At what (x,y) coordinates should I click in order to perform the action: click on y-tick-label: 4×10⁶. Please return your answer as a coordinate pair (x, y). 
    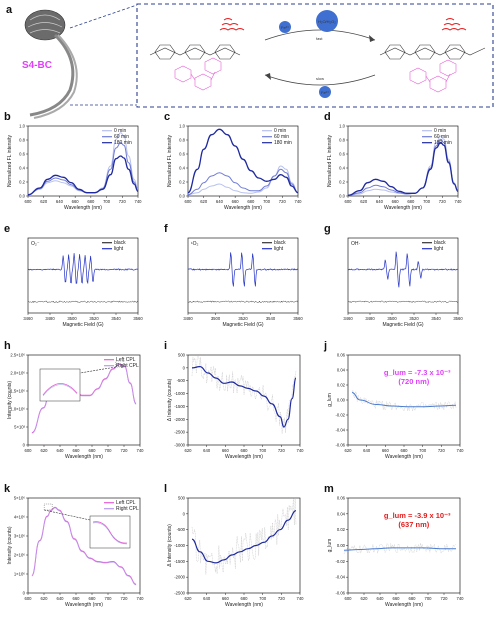
    Looking at the image, I should click on (19, 517).